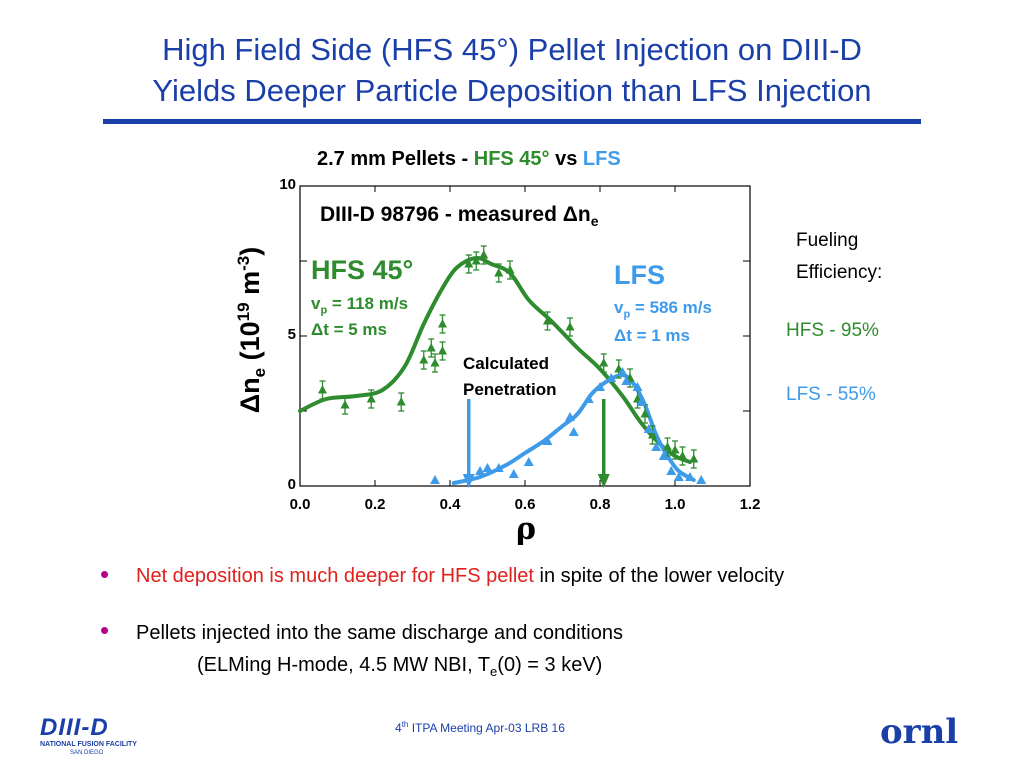 The height and width of the screenshot is (768, 1024). What do you see at coordinates (249, 251) in the screenshot?
I see `y-label-close: )` at bounding box center [249, 251].